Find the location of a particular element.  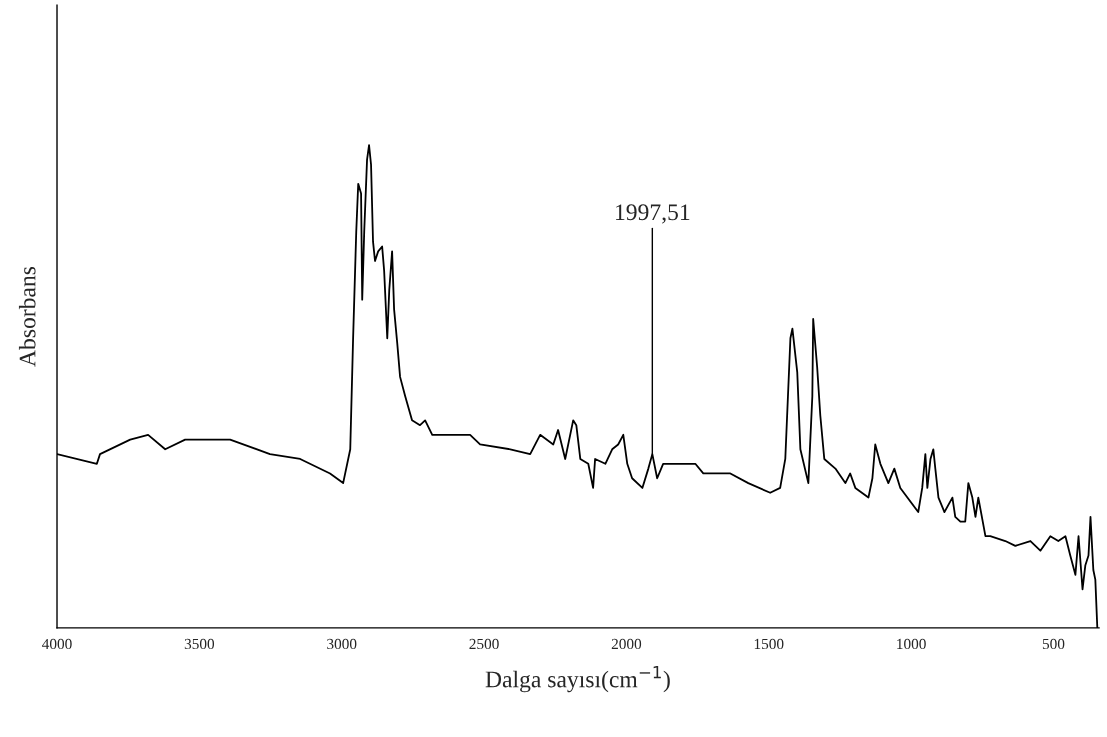

x-tick-label: 3500 is located at coordinates (199, 644).